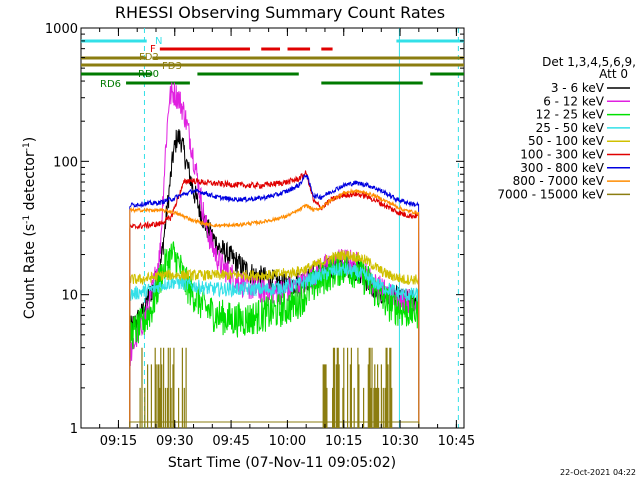 The height and width of the screenshot is (480, 640). What do you see at coordinates (61, 29) in the screenshot?
I see `y-tick-label: 1000` at bounding box center [61, 29].